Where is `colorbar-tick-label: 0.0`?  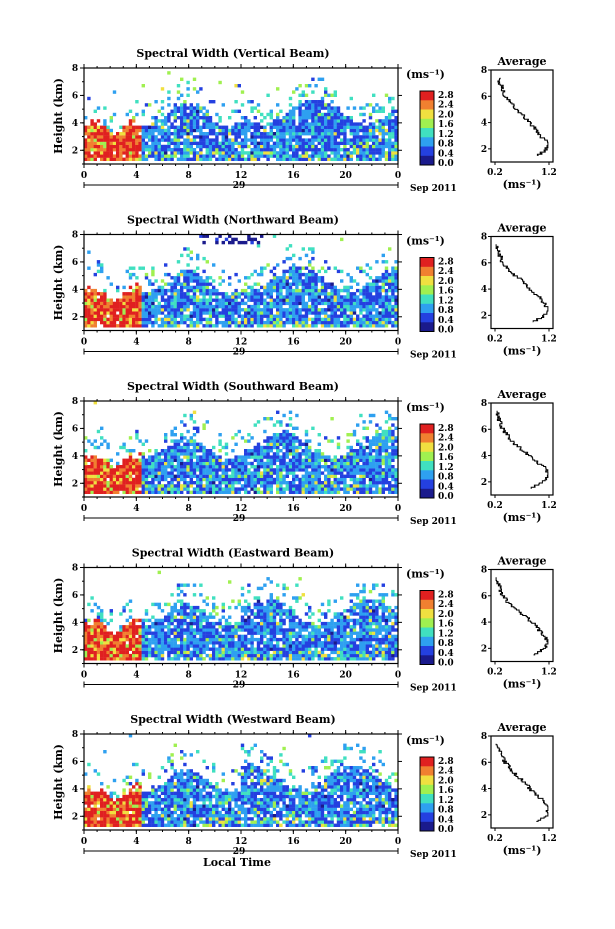
colorbar-tick-label: 0.0 is located at coordinates (446, 164).